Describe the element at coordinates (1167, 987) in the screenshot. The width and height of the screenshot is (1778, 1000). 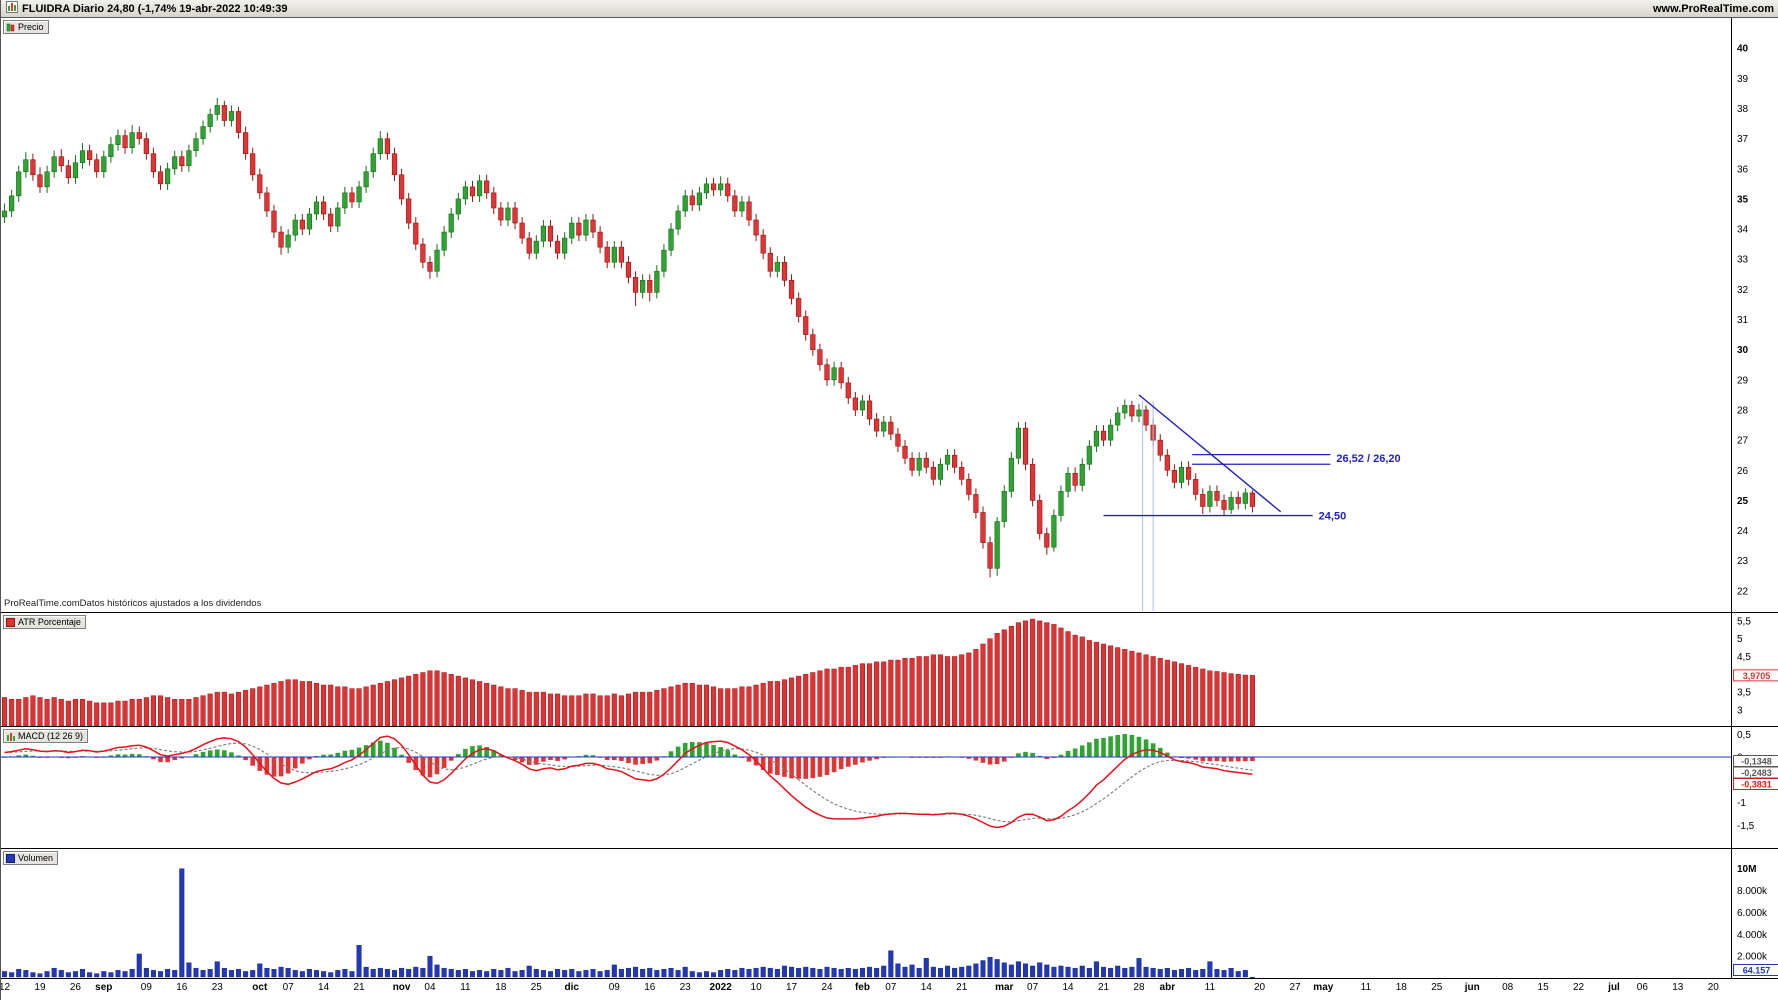
I see `date-tick-label: abr` at that location.